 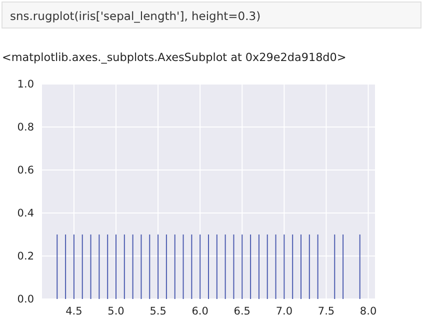 What do you see at coordinates (25, 170) in the screenshot?
I see `y-tick-label: 0.6` at bounding box center [25, 170].